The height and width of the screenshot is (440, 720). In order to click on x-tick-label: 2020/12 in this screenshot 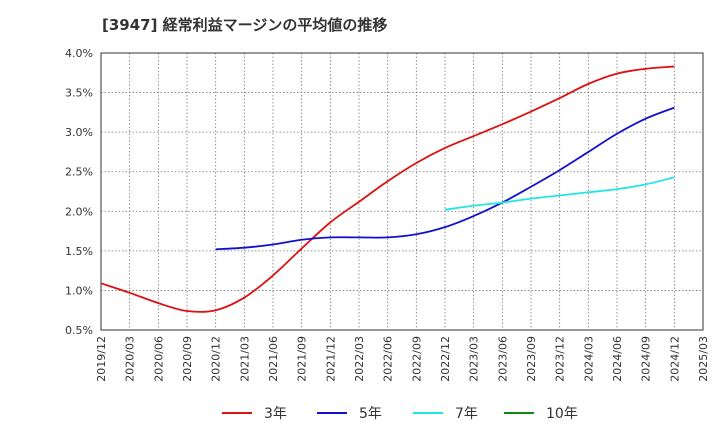, I will do `click(216, 359)`.